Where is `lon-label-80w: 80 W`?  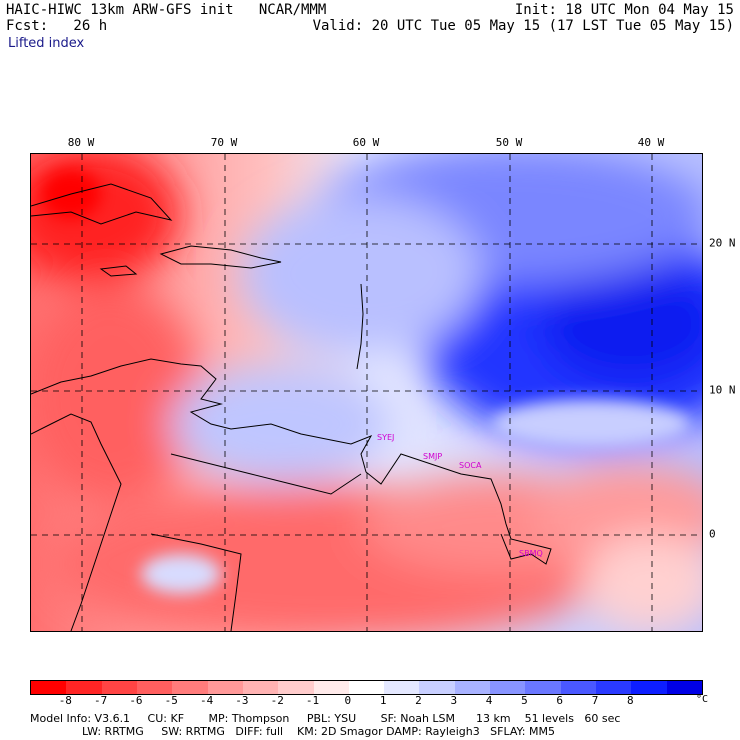
lon-label-80w: 80 W is located at coordinates (81, 142).